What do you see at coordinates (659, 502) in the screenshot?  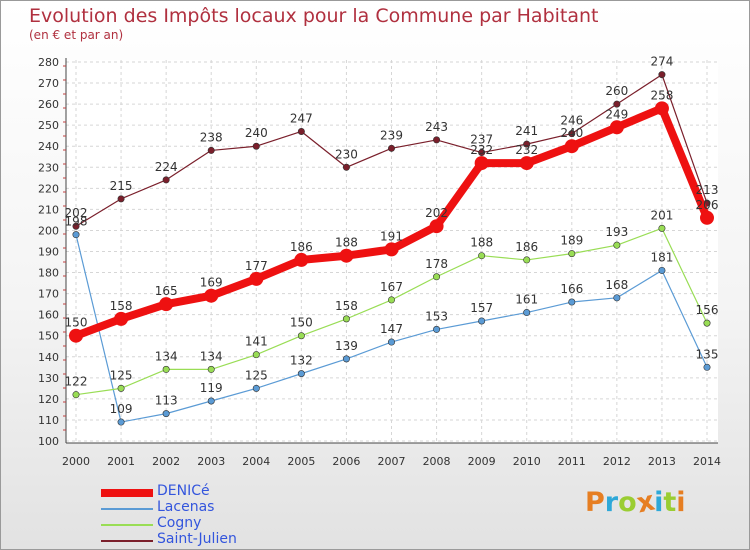 I see `logo-letter: i` at bounding box center [659, 502].